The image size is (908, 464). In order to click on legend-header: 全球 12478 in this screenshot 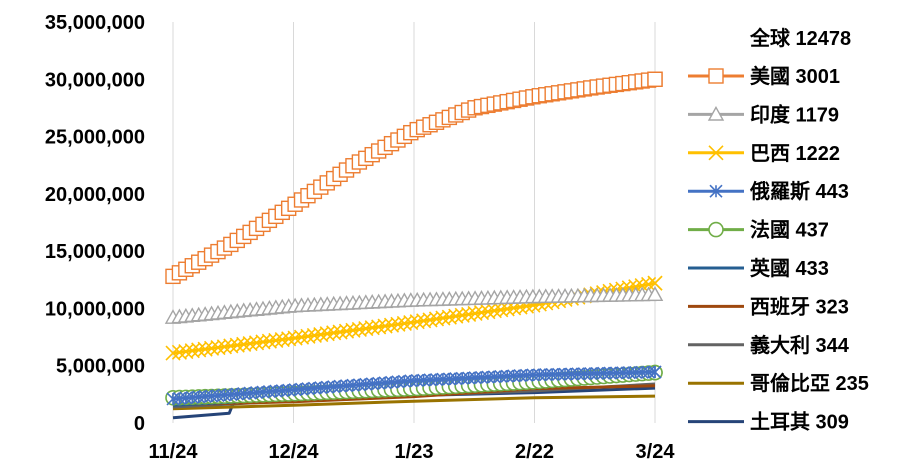, I will do `click(800, 38)`.